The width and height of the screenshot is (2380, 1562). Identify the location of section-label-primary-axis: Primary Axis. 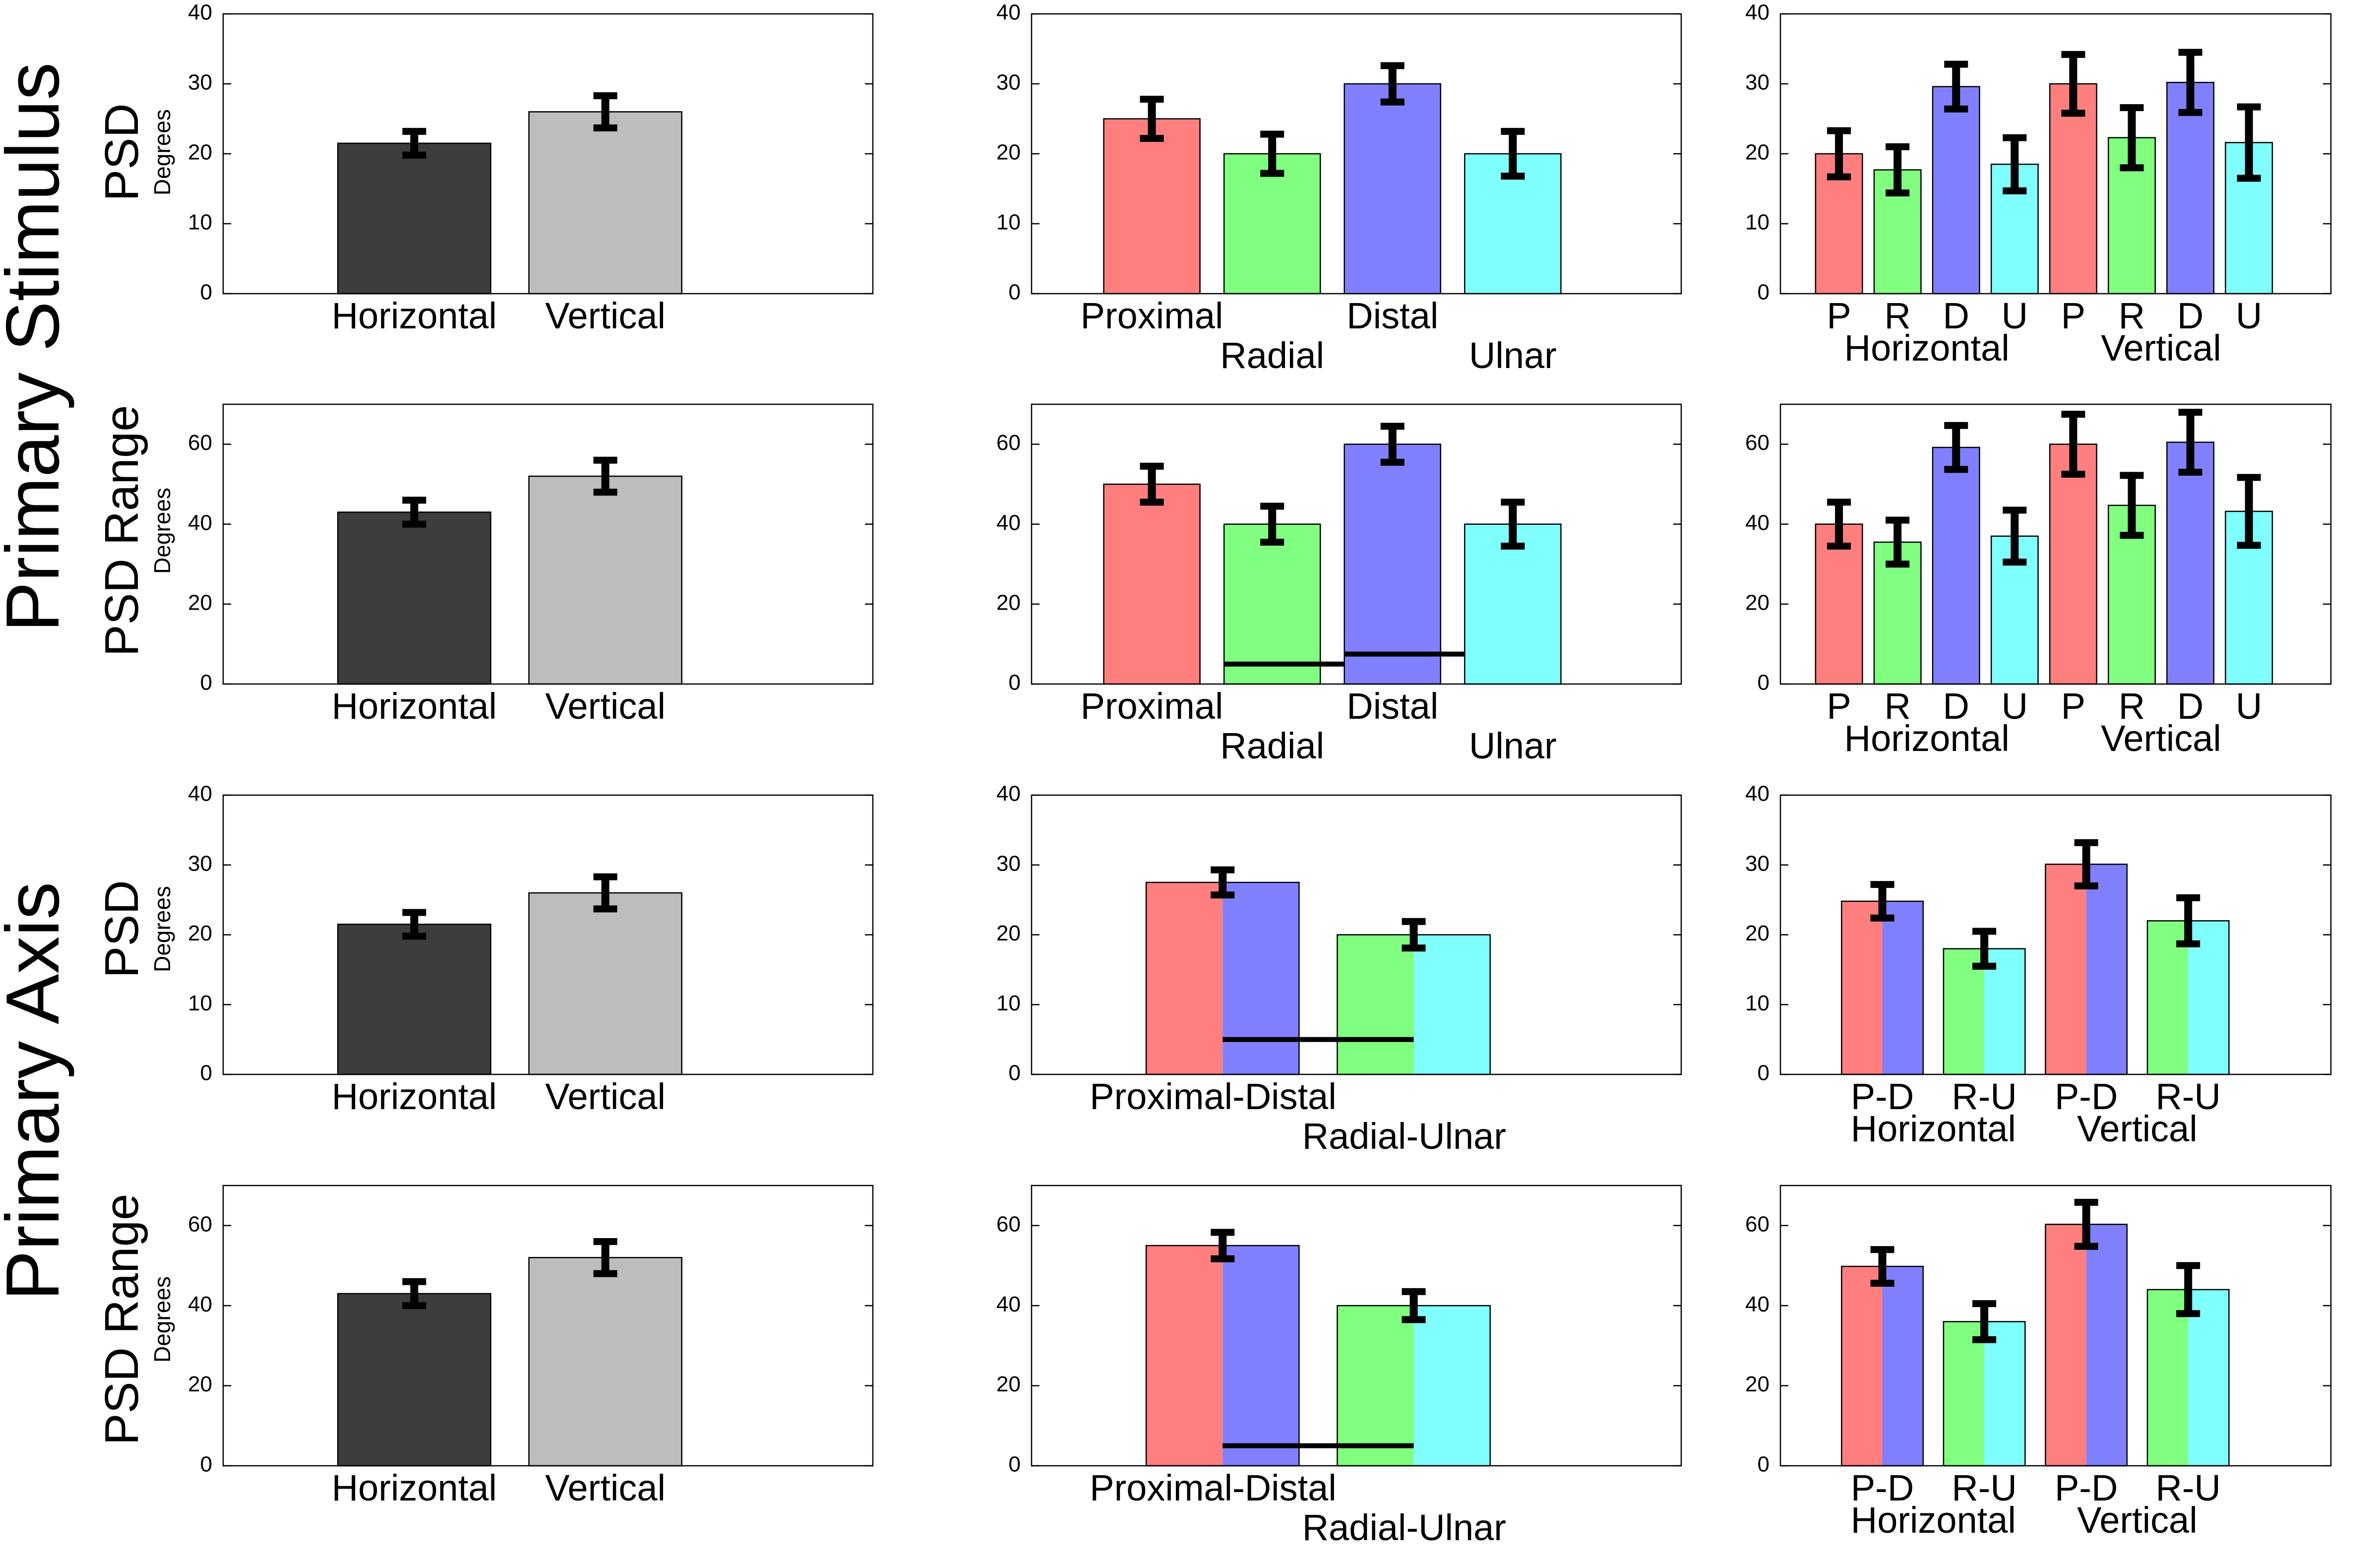
(37, 1092).